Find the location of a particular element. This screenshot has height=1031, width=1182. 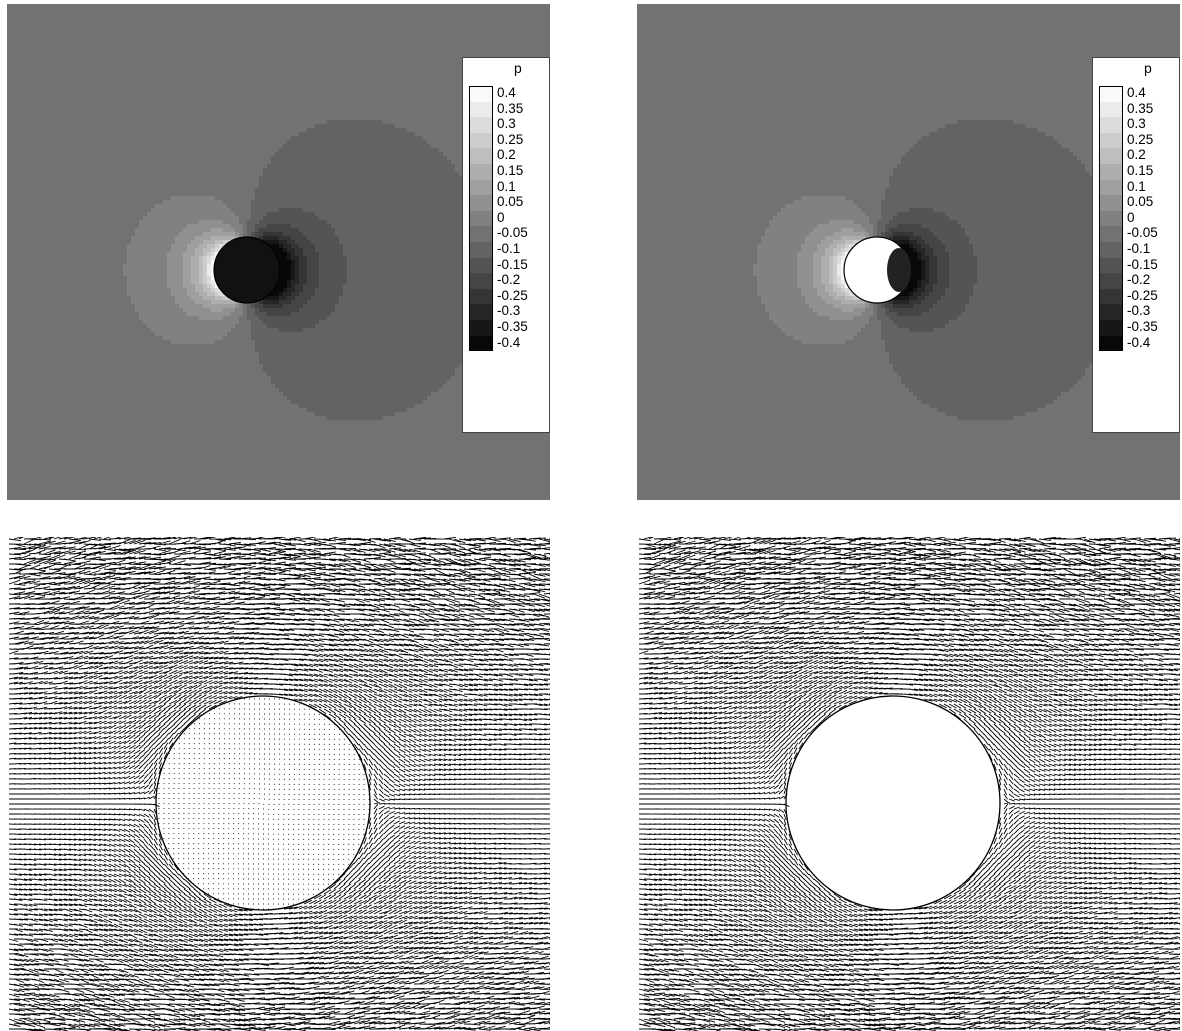

legend-entry: 0.4 is located at coordinates (1139, 93).